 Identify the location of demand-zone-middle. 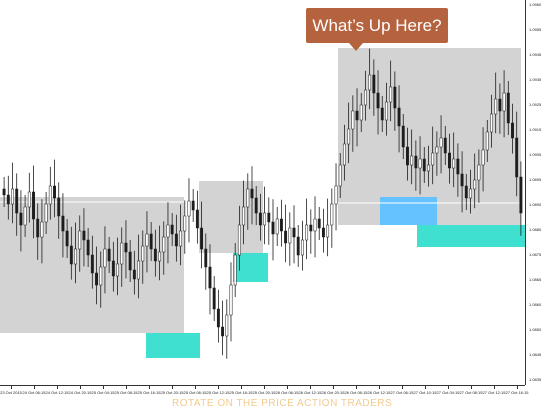
(250, 267).